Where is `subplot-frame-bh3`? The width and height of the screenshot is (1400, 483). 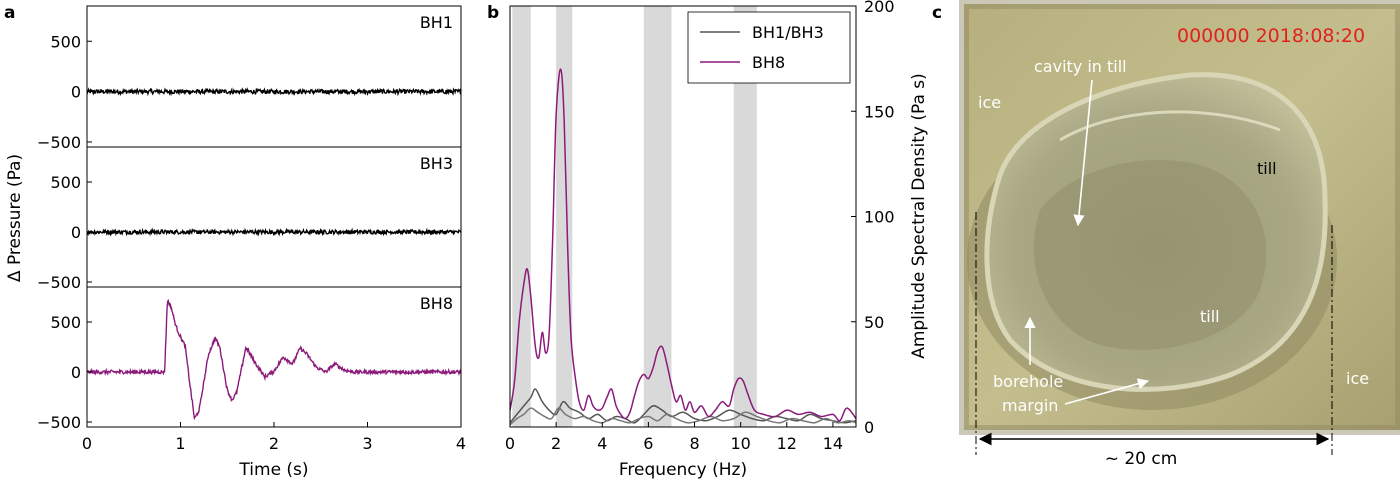
subplot-frame-bh3 is located at coordinates (274, 217).